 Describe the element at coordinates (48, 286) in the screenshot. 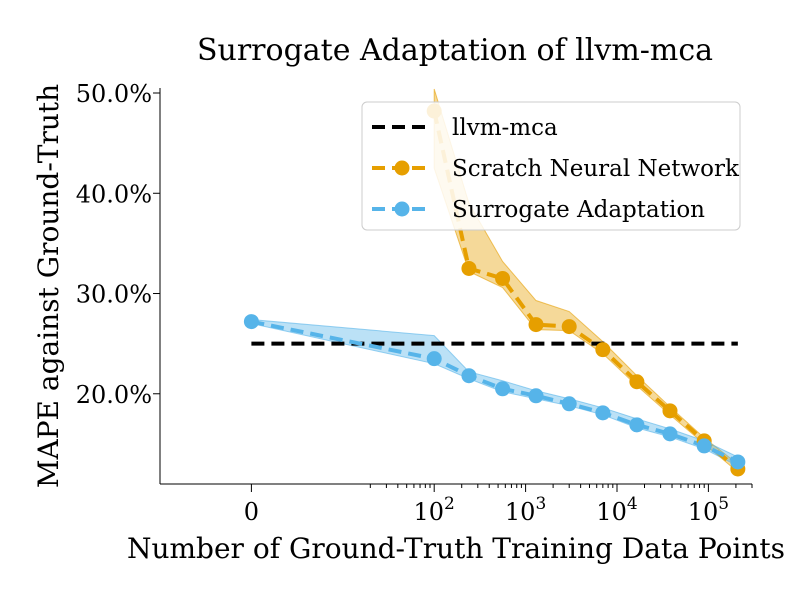

I see `y-axis-label: MAPE against Ground-Truth` at that location.